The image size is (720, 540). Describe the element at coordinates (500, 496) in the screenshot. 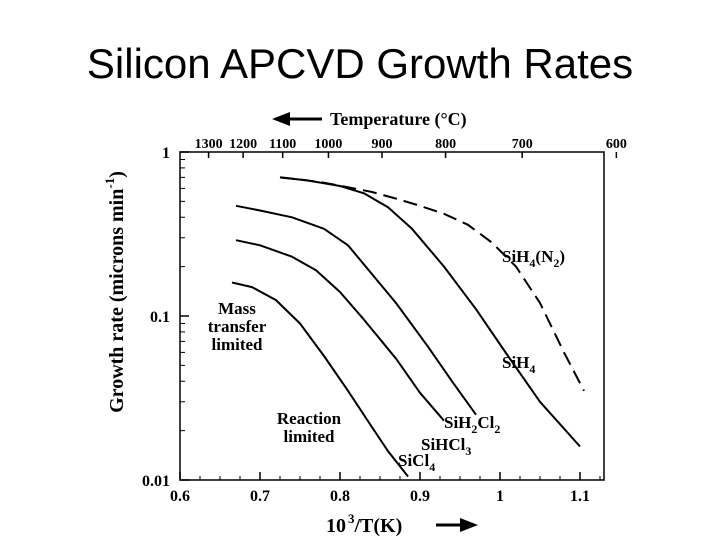

I see `x-tick-label: 1` at that location.